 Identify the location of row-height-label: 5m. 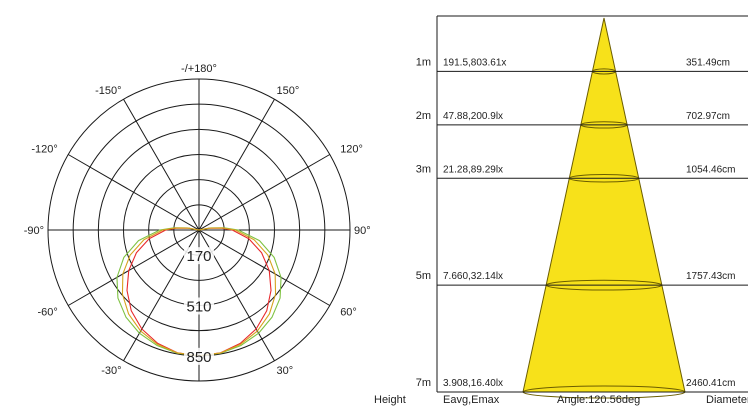
(423, 276).